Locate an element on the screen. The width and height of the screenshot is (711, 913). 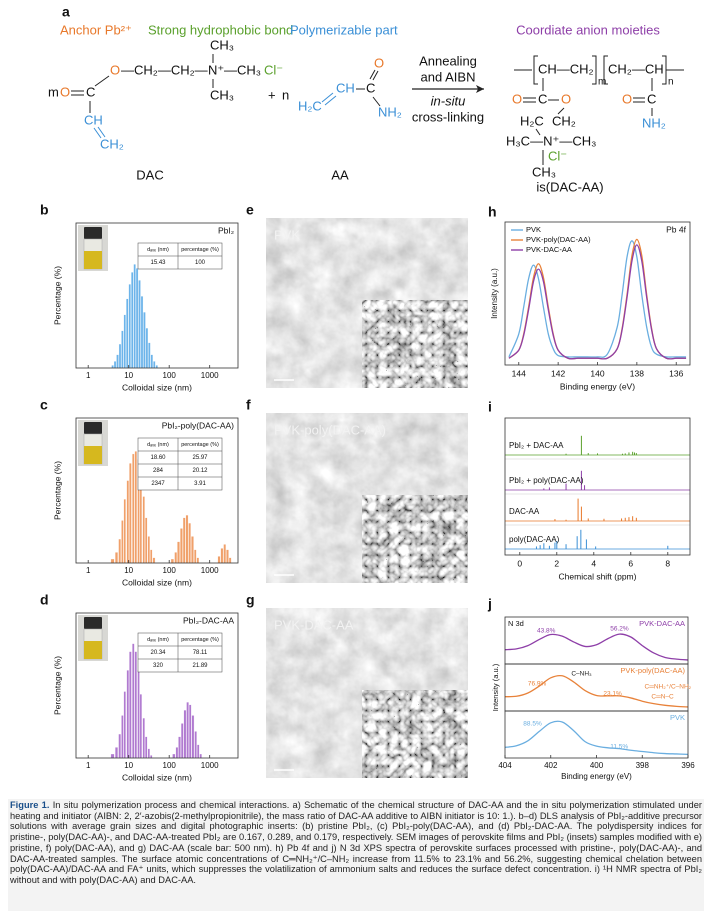
panel-letter: b is located at coordinates (44, 210).